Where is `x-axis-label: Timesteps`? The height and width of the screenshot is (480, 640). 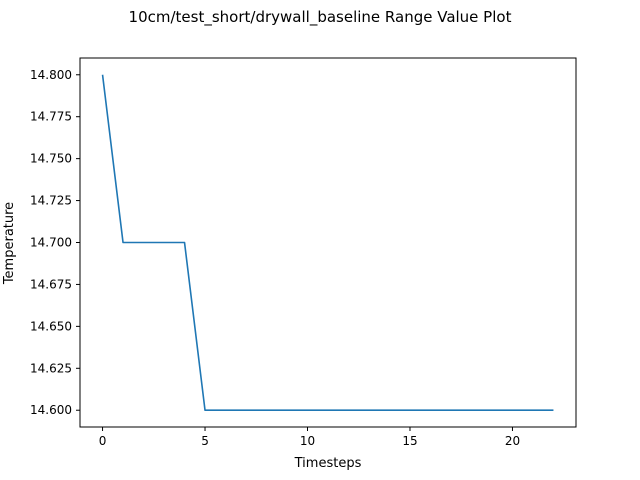 x-axis-label: Timesteps is located at coordinates (328, 463).